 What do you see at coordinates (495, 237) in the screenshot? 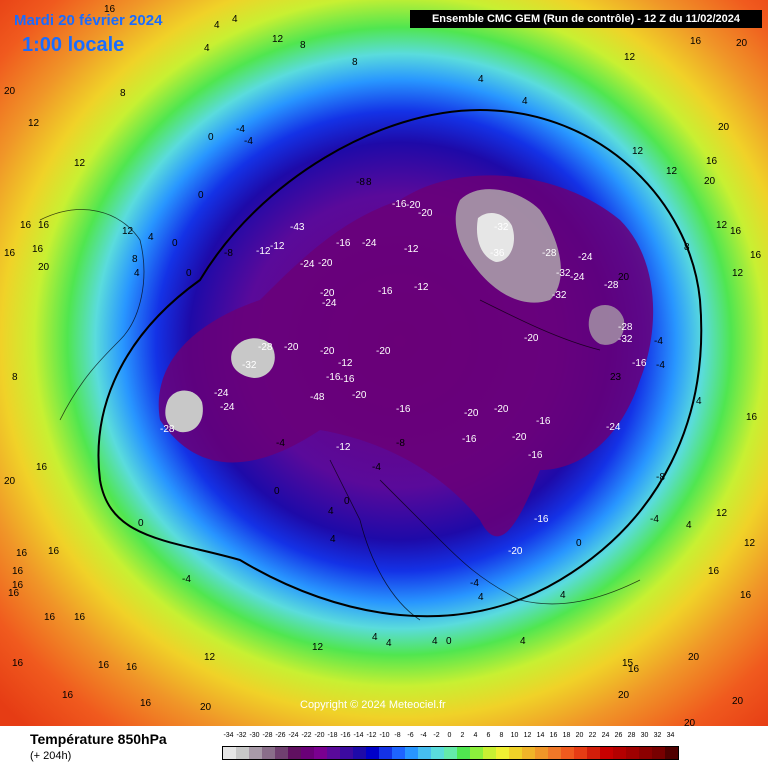
I see `cold-core-asia-white` at bounding box center [495, 237].